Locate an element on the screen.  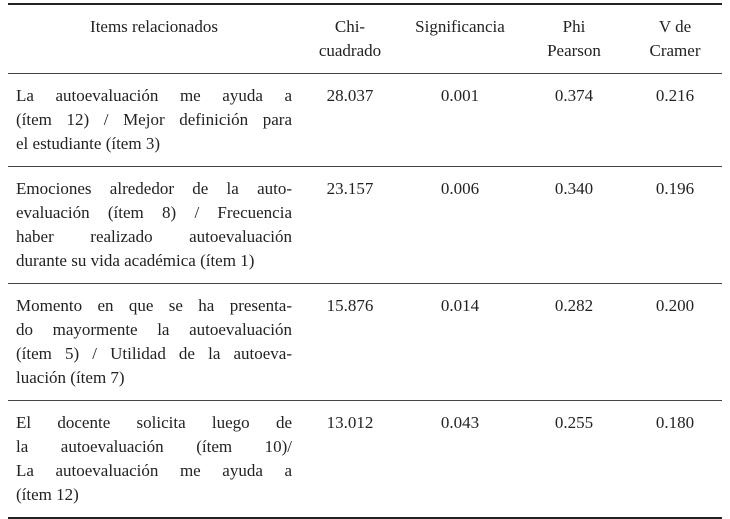
cell-value: 0.001 is located at coordinates (460, 95).